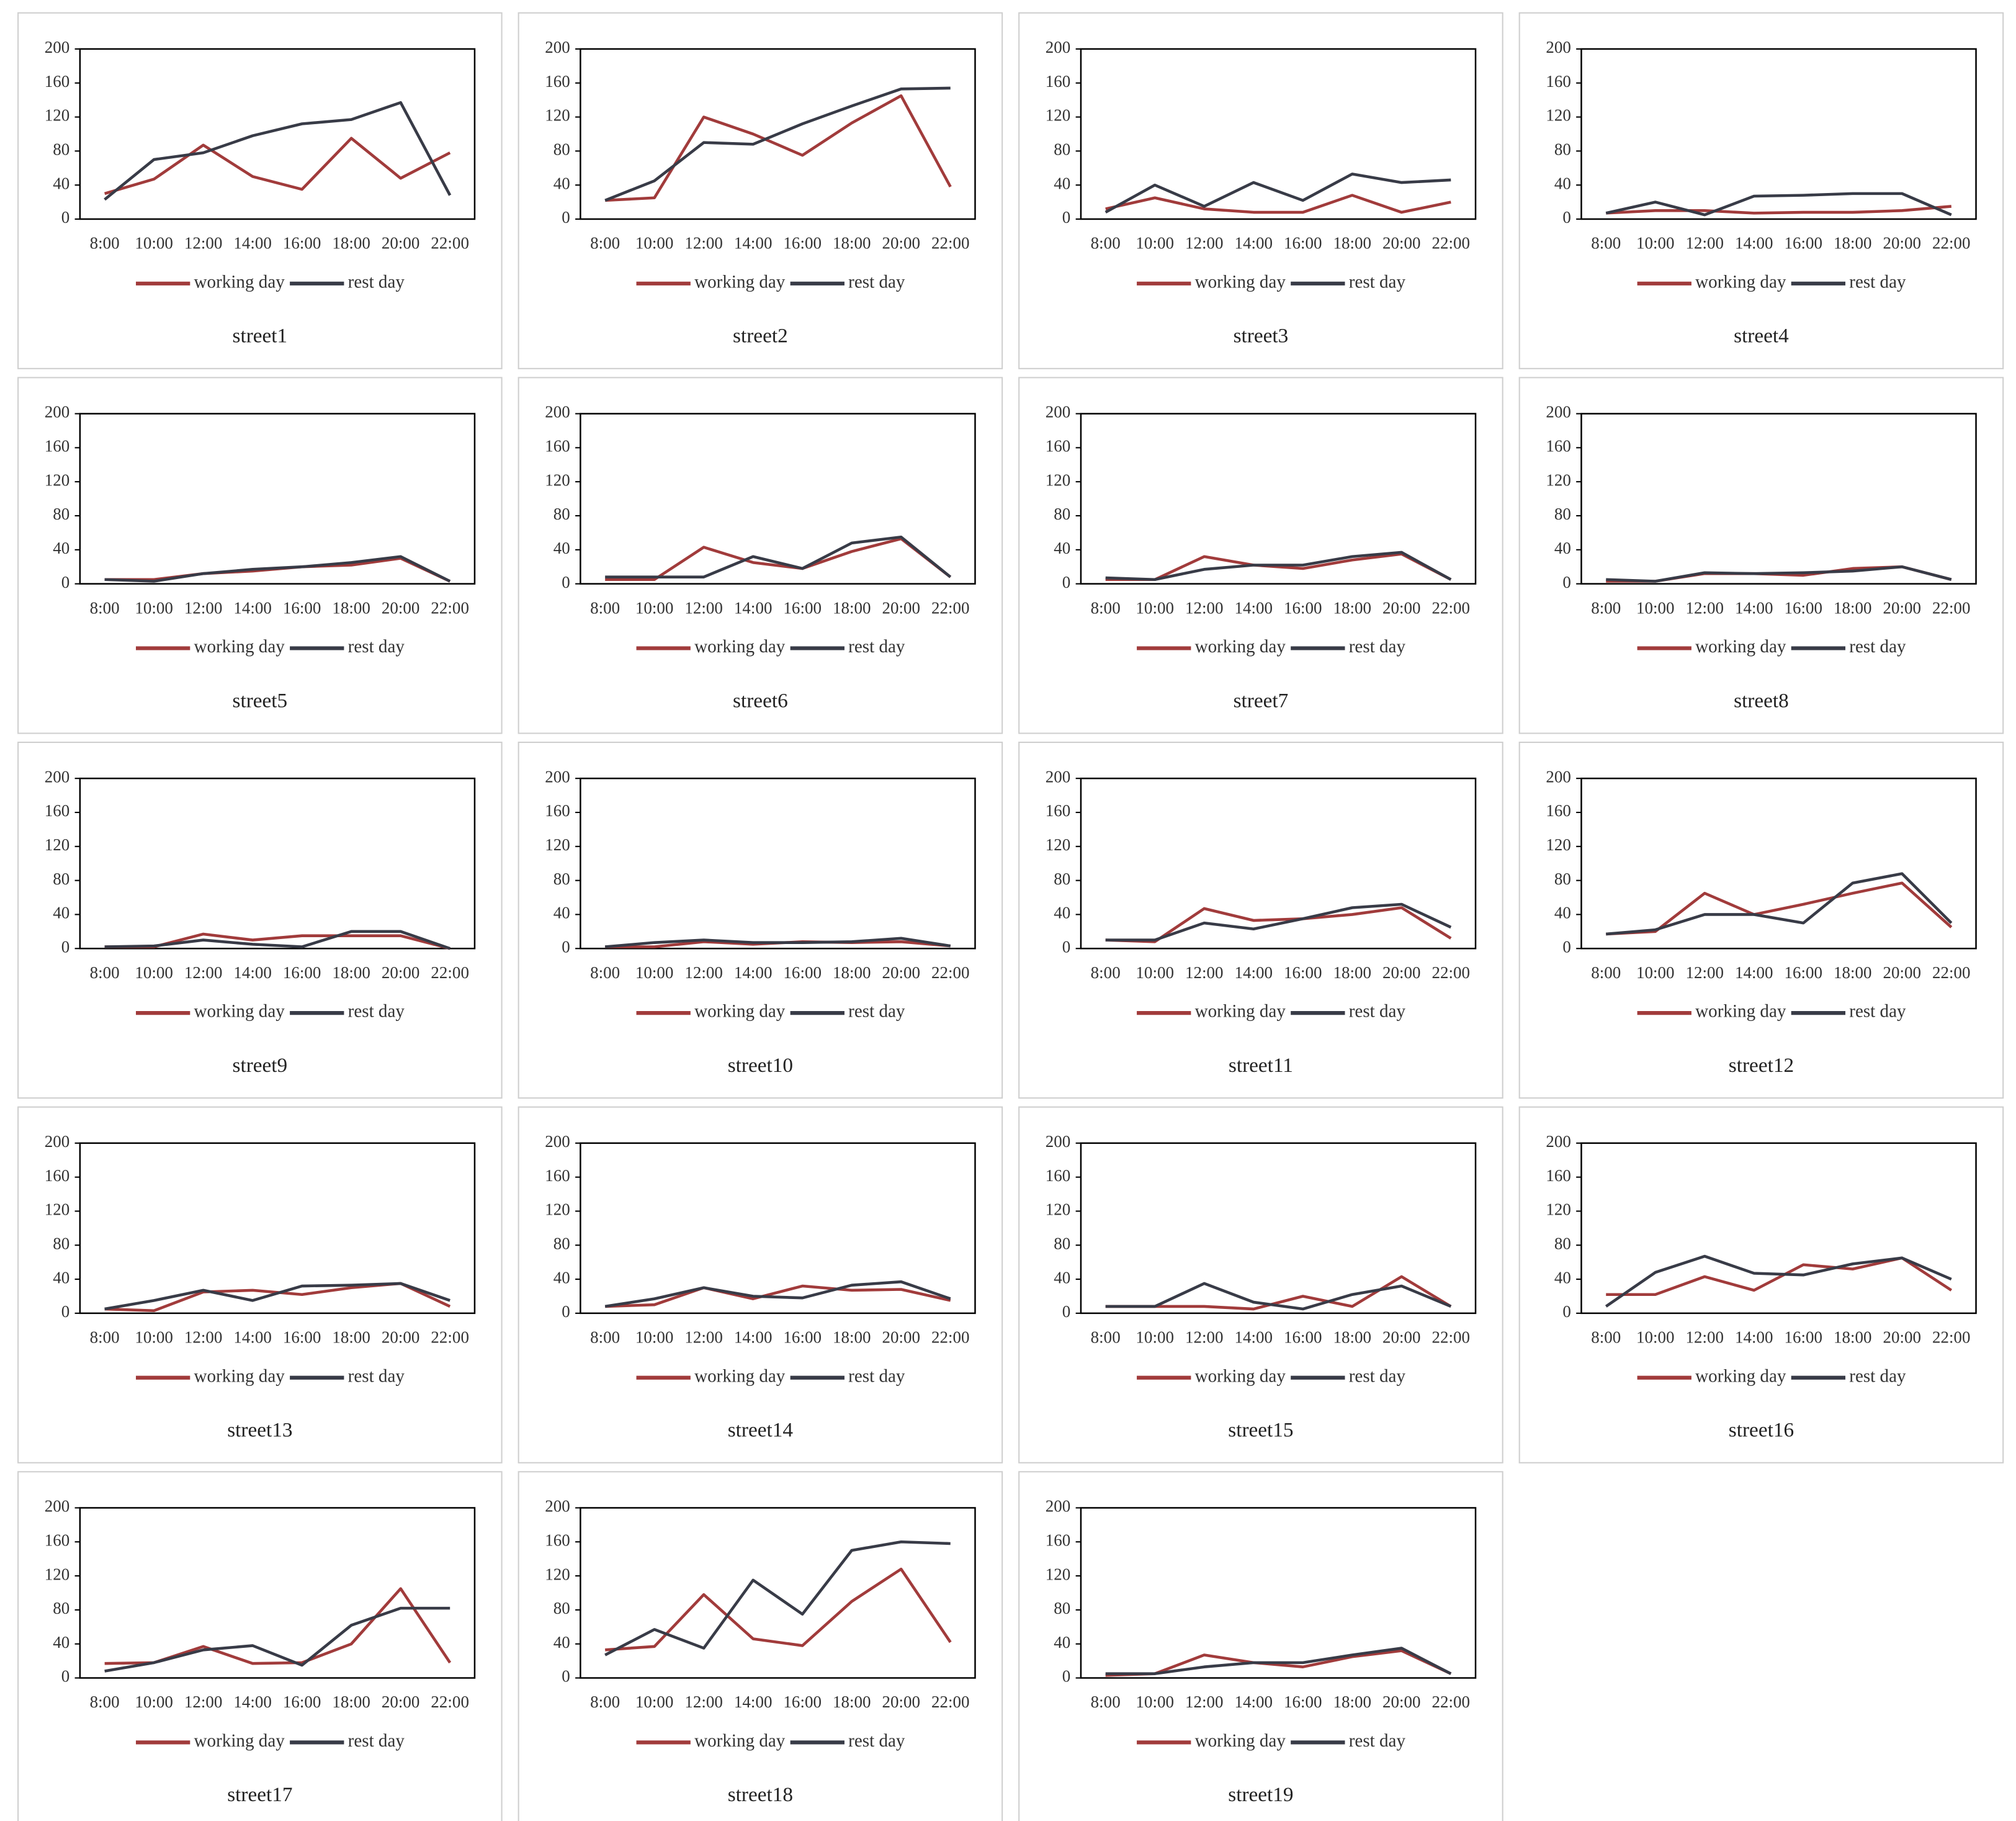  What do you see at coordinates (259, 1430) in the screenshot?
I see `chart-title: street13` at bounding box center [259, 1430].